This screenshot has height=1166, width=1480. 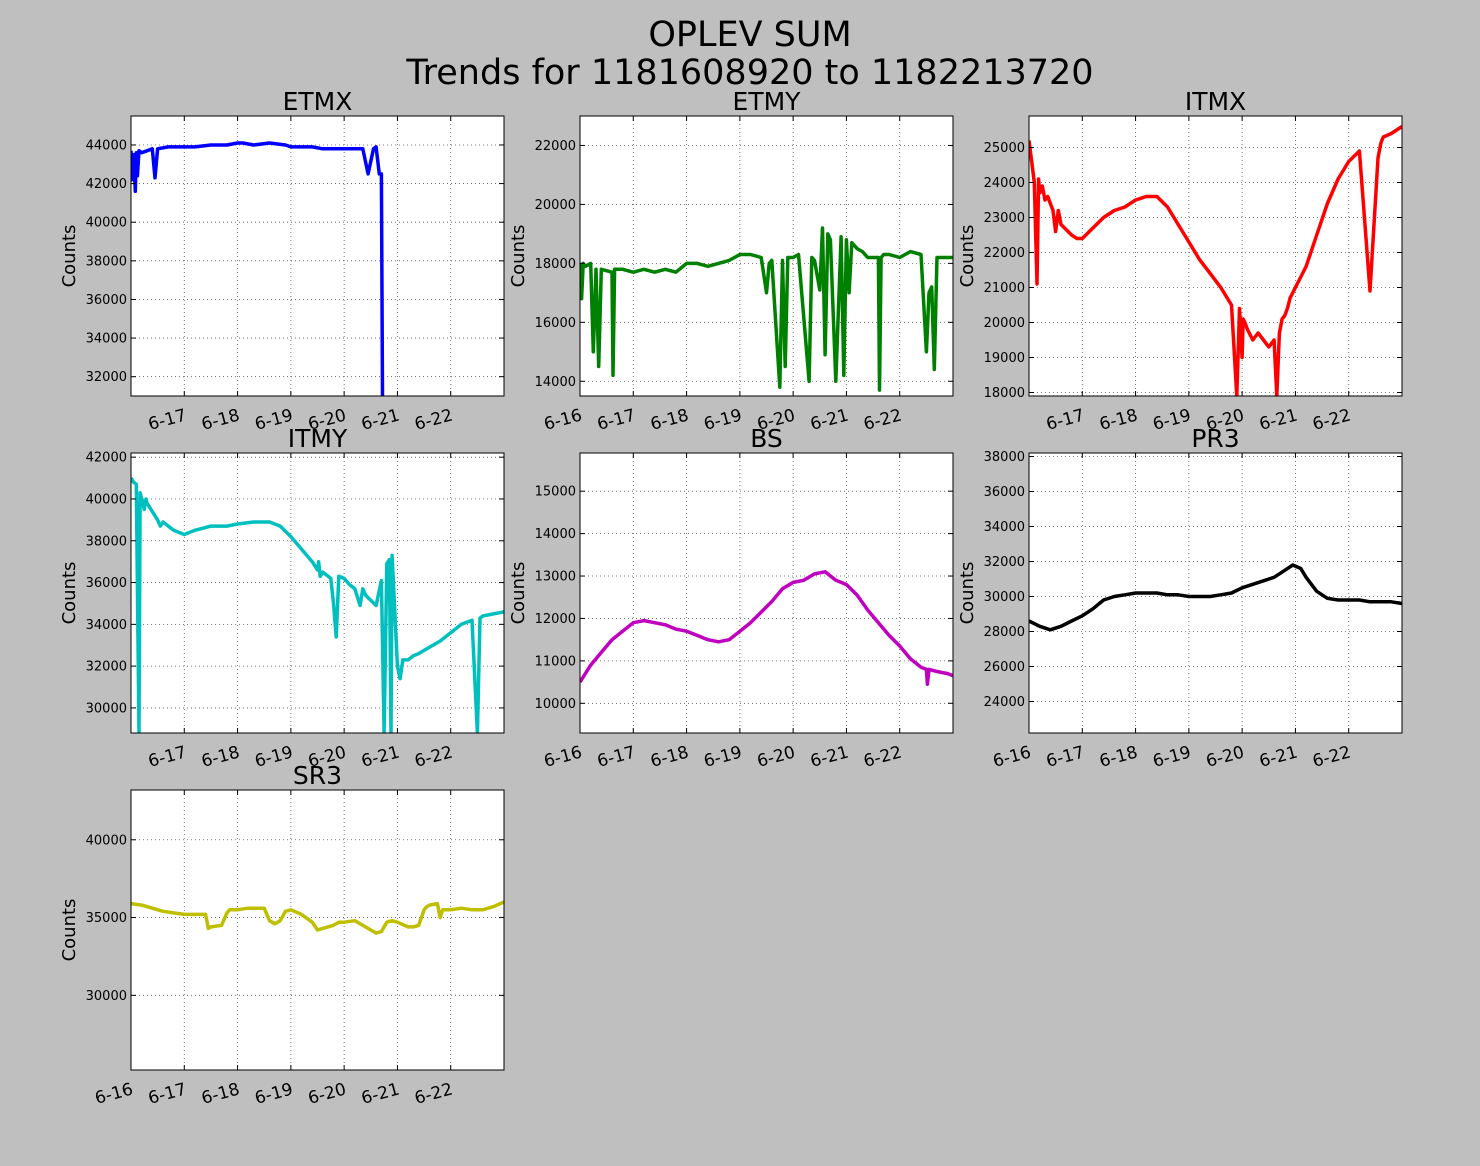 I want to click on figure-subtitle: Trends for 1181608920 to 1182213720, so click(x=750, y=73).